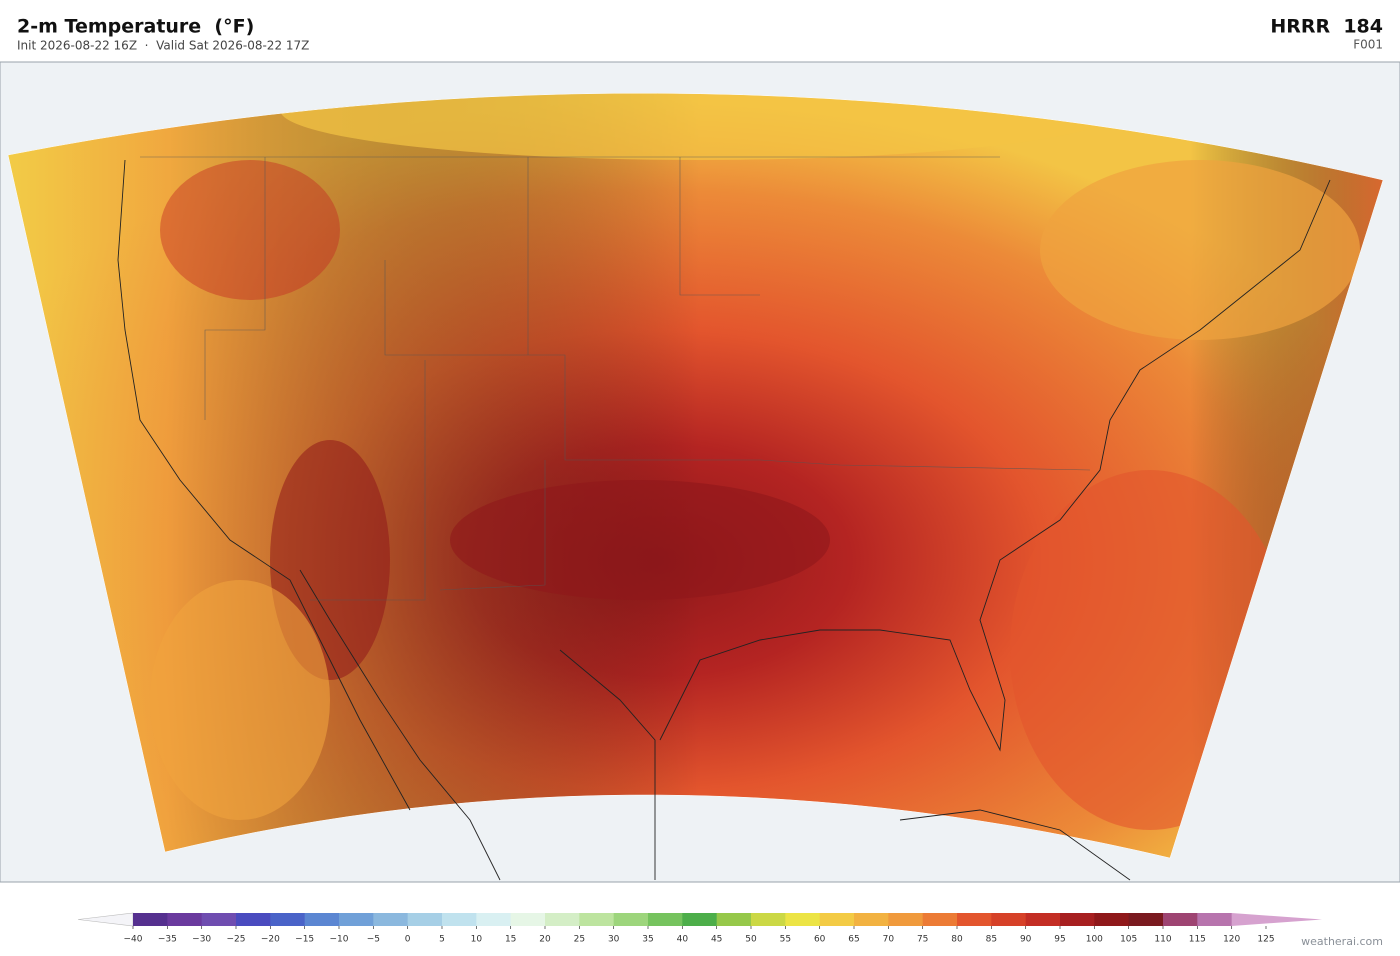 The height and width of the screenshot is (956, 1400). Describe the element at coordinates (957, 940) in the screenshot. I see `colorbar-tick-label: 80` at that location.